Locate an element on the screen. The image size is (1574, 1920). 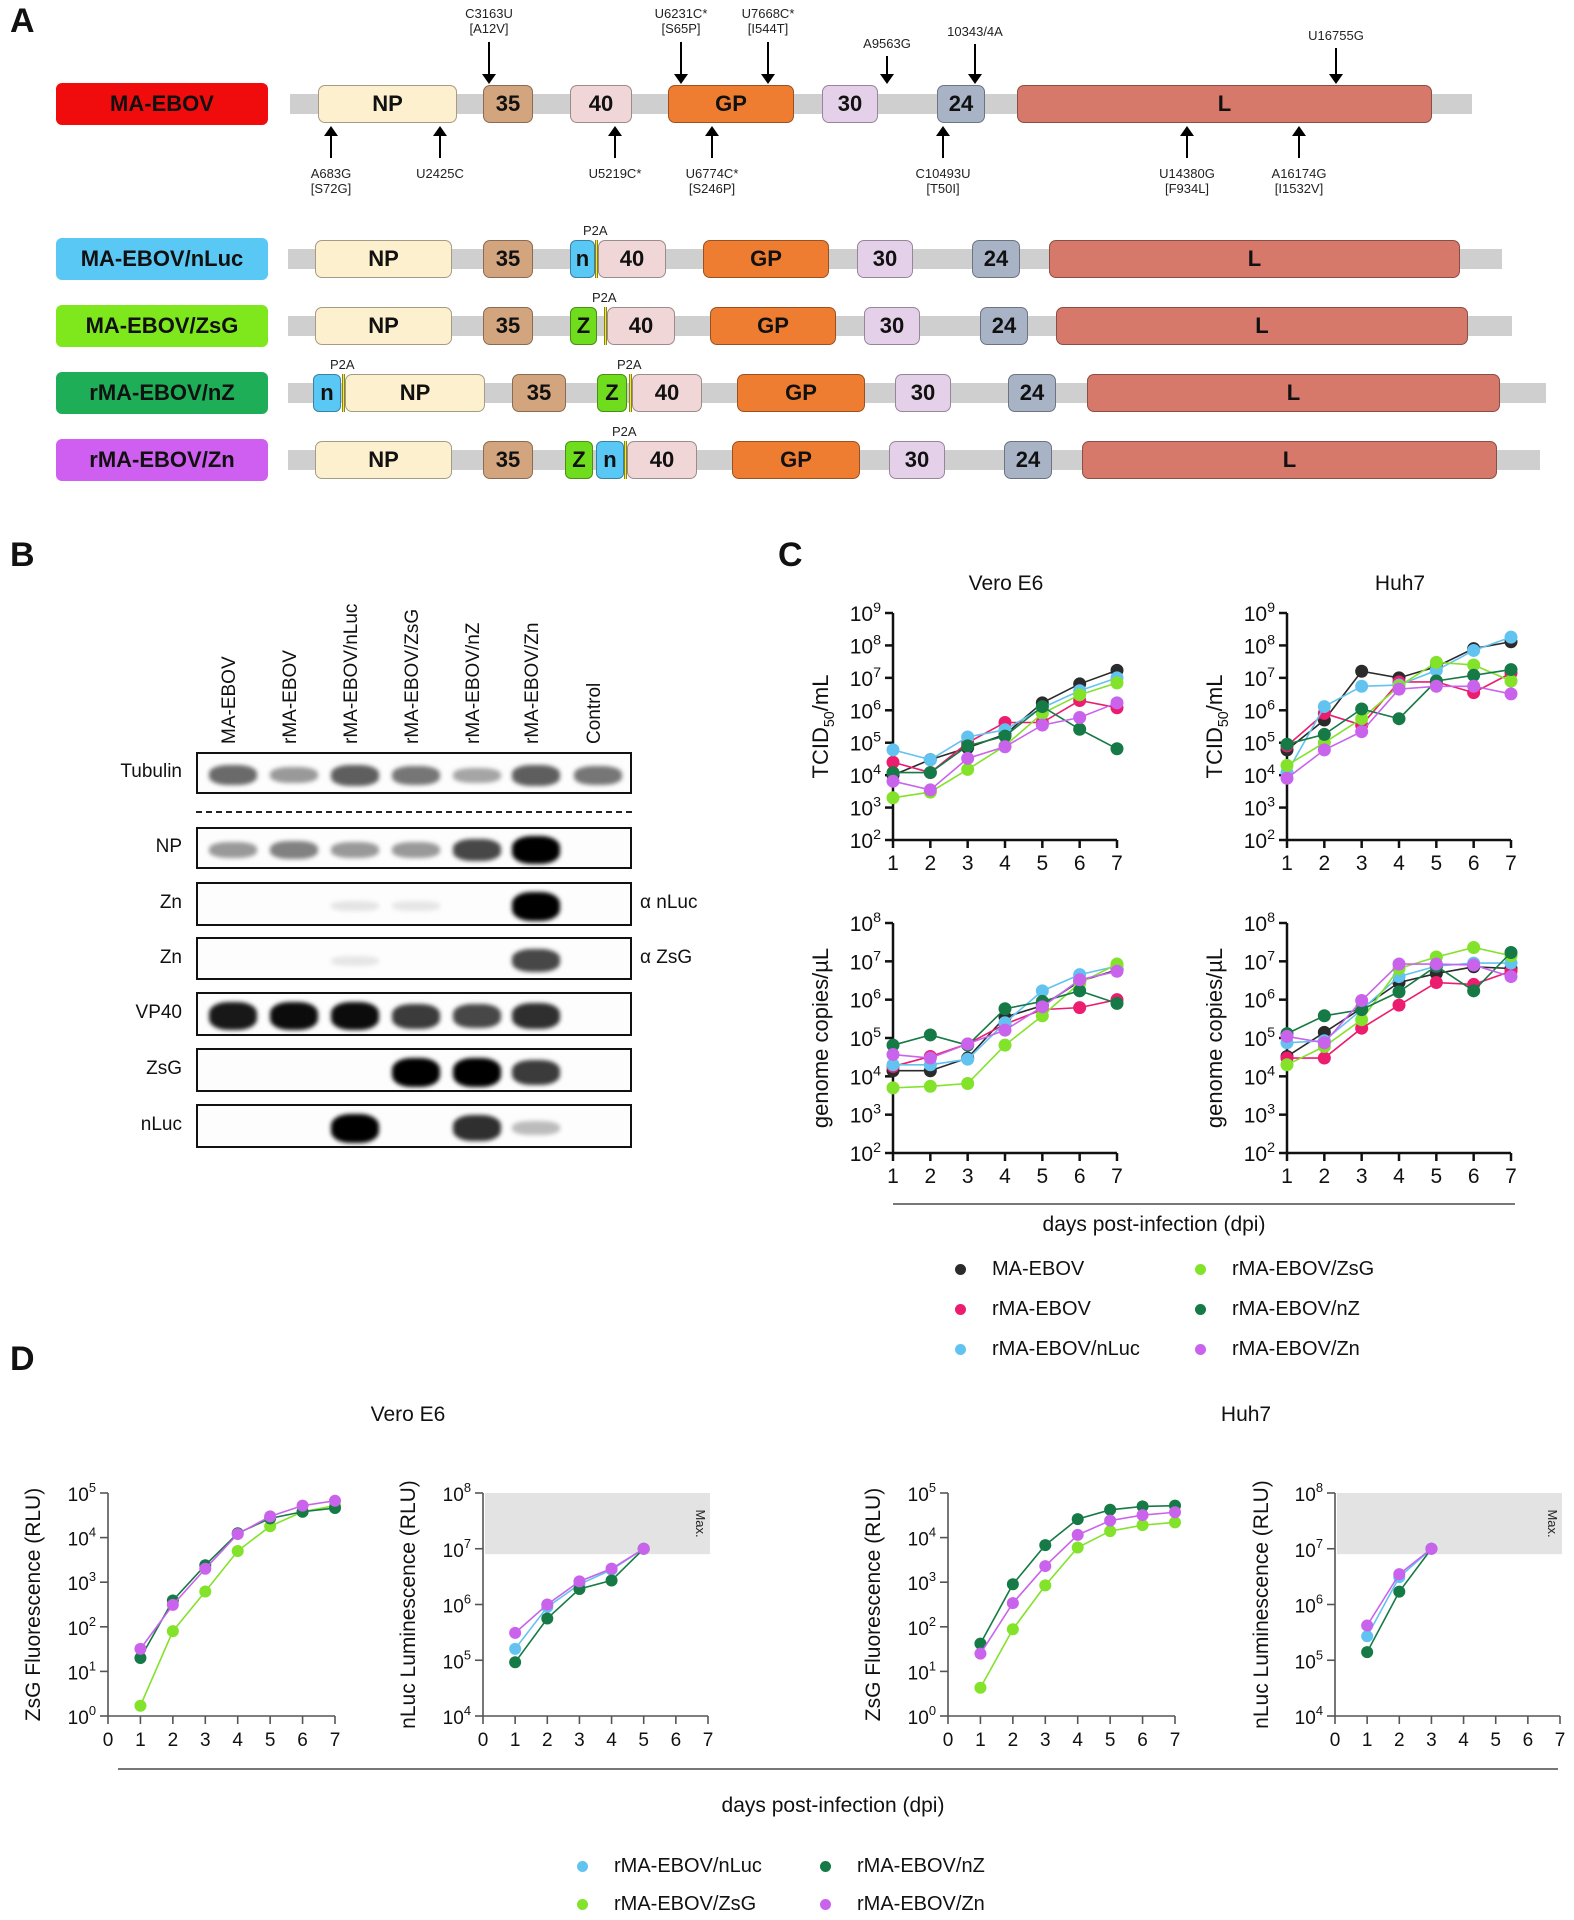
mutation-label-below: U6774C* is located at coordinates (712, 173).